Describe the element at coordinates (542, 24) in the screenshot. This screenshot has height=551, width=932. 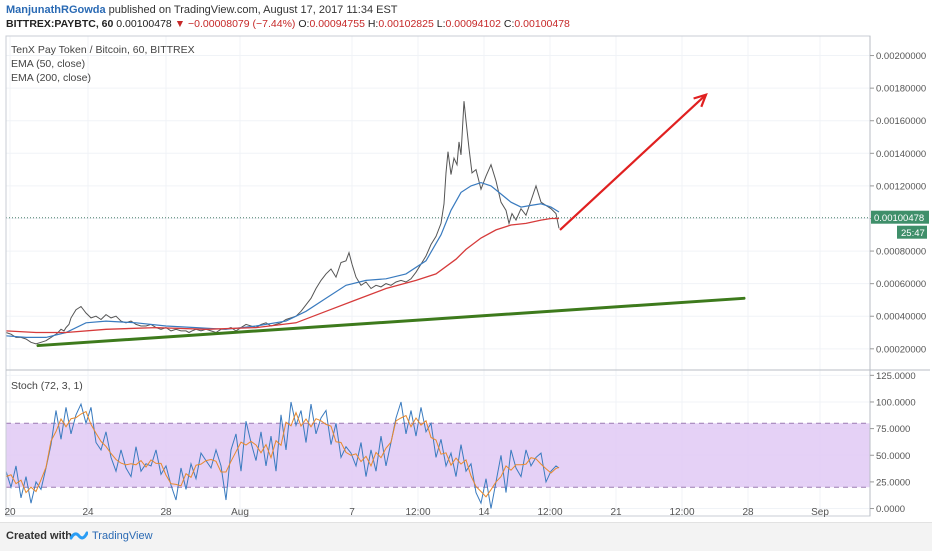
I see `close-value: 0.00100478` at that location.